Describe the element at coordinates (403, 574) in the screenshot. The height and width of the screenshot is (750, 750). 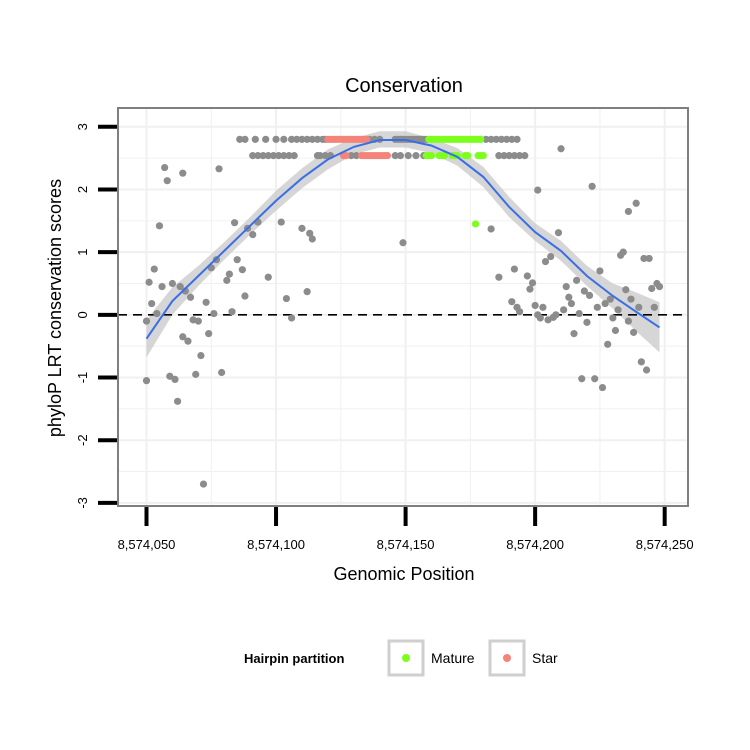
I see `x-axis-title: Genomic Position` at that location.